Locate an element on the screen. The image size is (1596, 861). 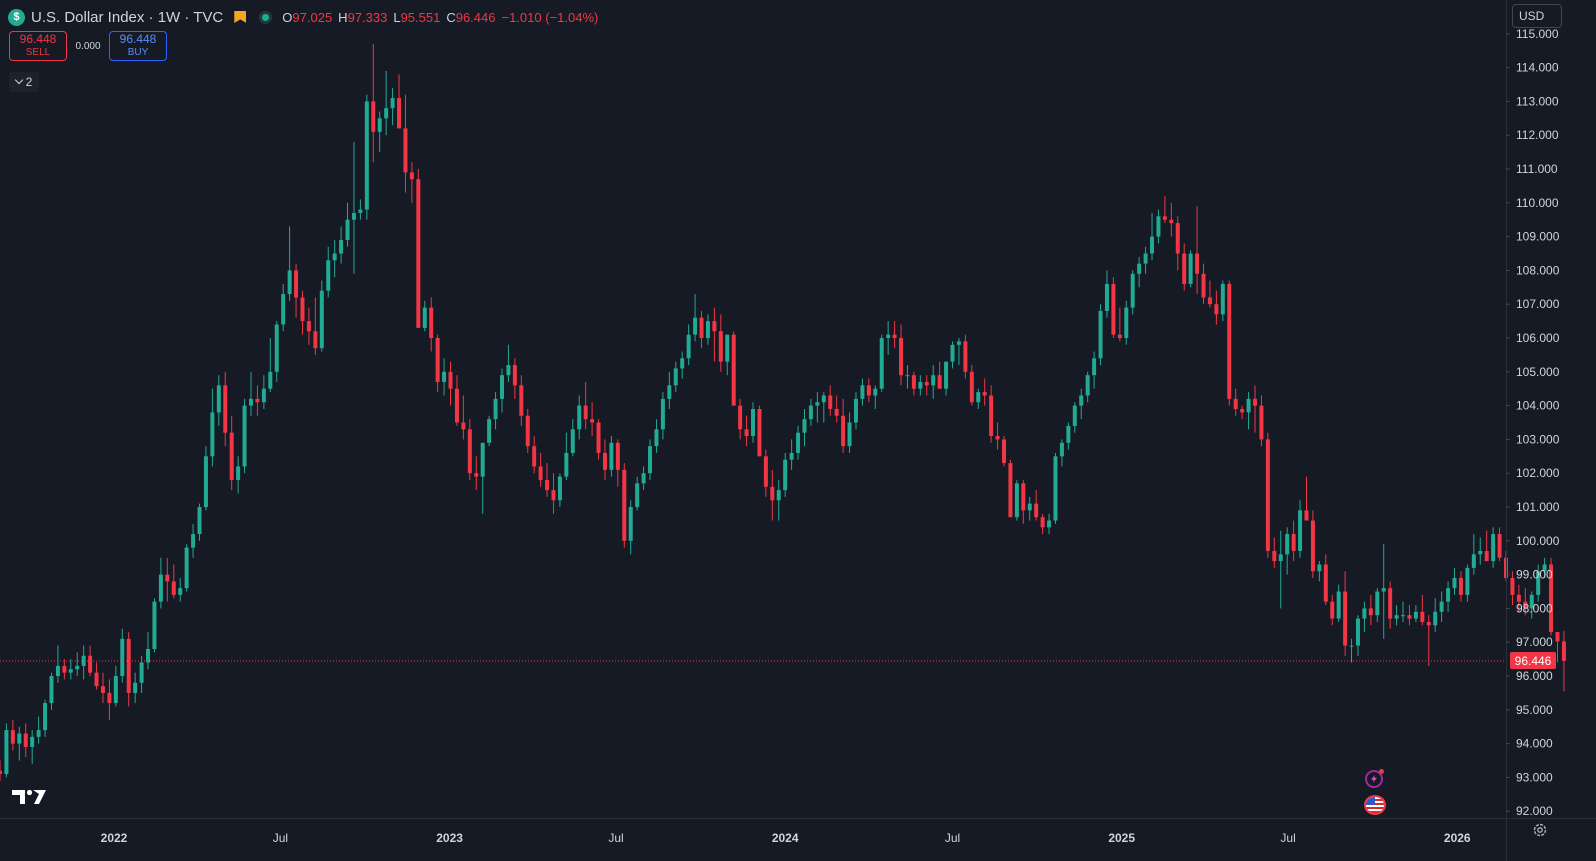
symbol-title: U.S. Dollar Index · 1W · TVC is located at coordinates (127, 17).